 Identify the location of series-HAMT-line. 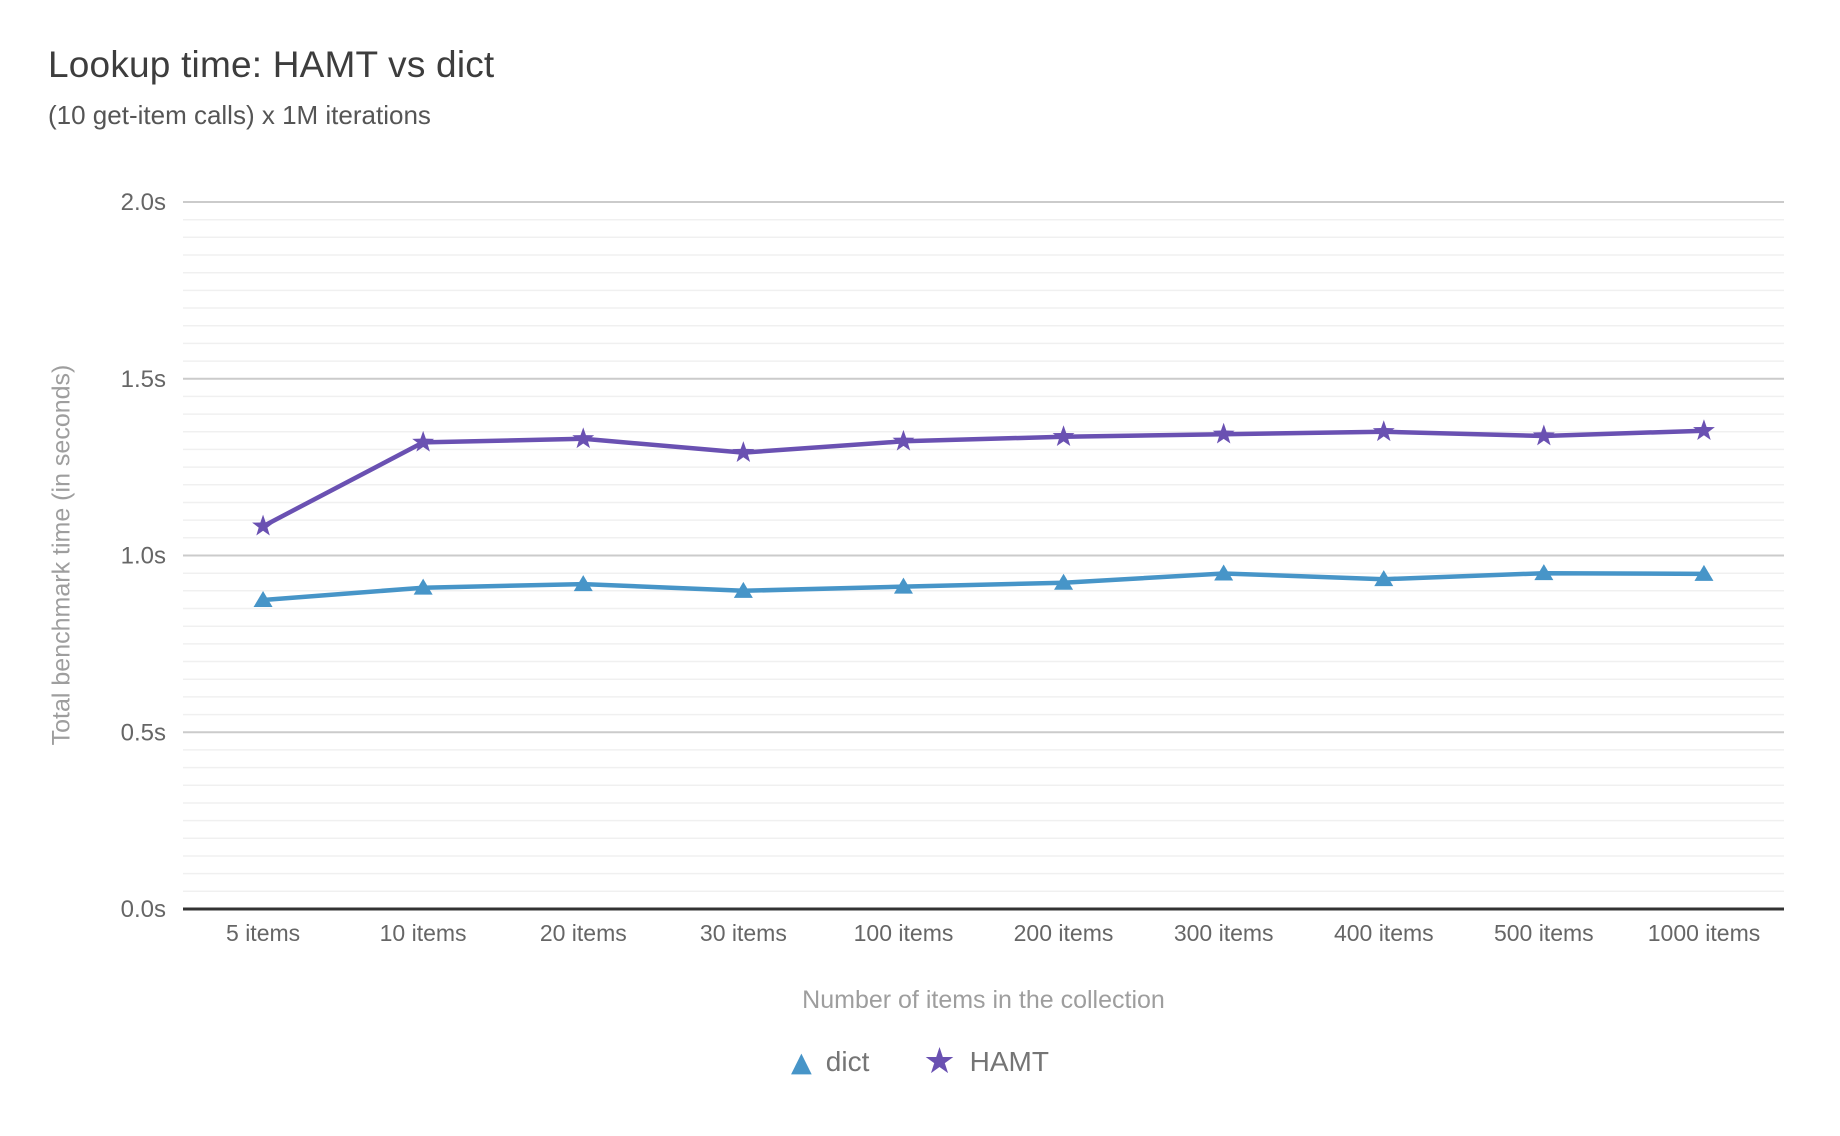
(983, 478).